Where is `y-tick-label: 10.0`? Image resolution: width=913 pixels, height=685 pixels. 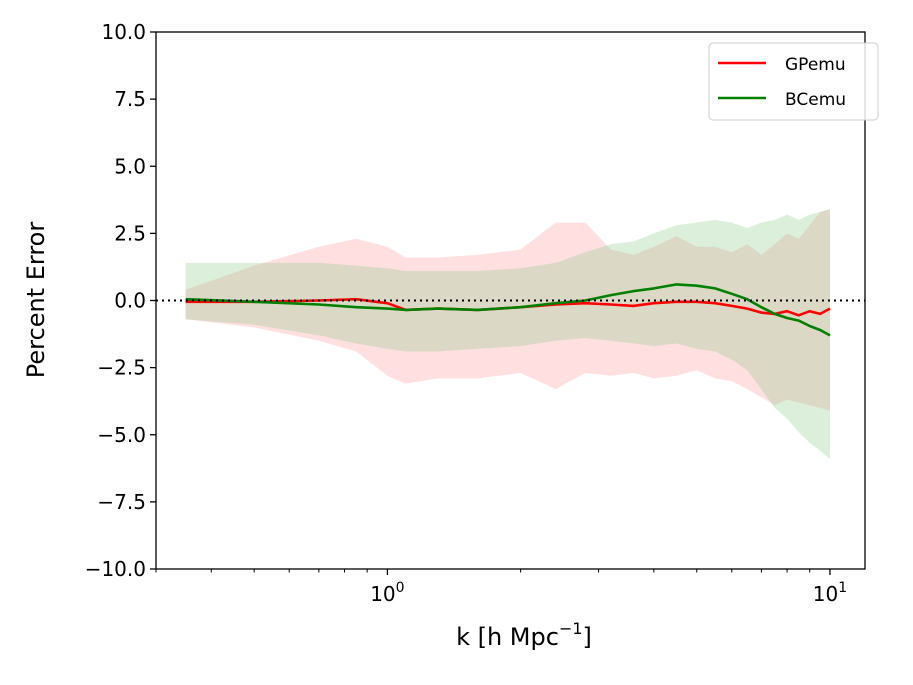
y-tick-label: 10.0 is located at coordinates (123, 32).